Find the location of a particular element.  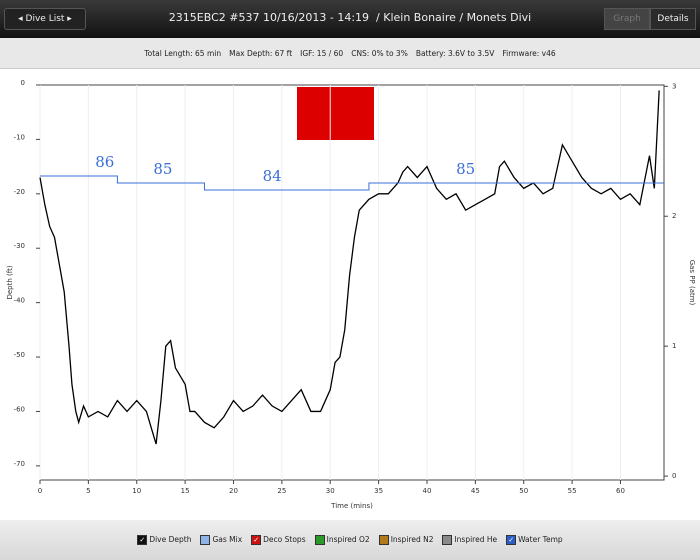

x-tick-label: 40 is located at coordinates (427, 491).